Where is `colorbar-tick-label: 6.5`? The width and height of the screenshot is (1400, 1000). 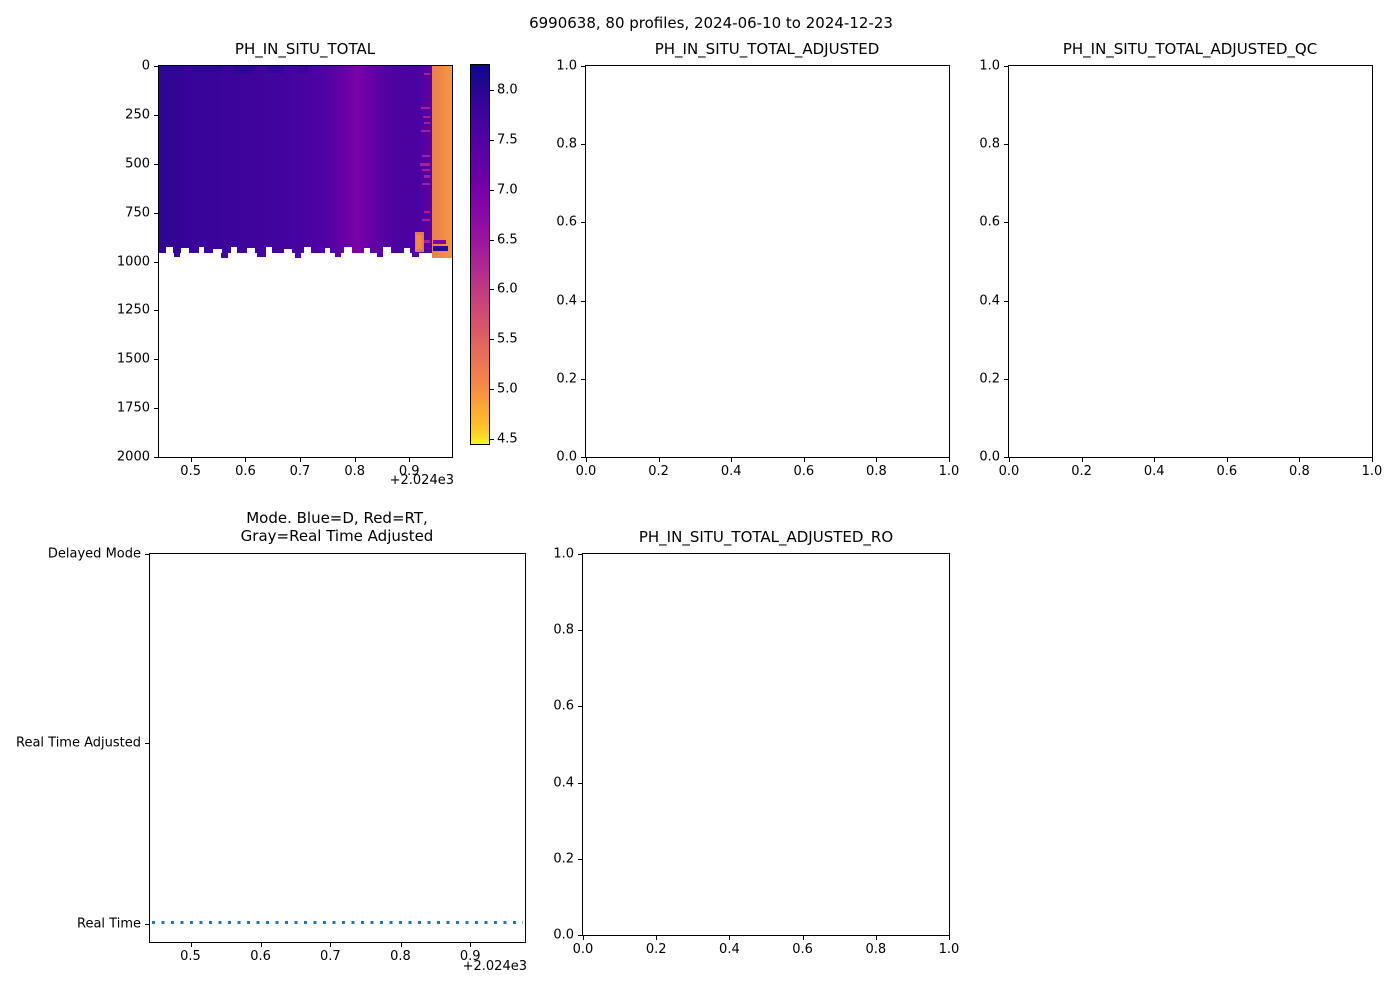 colorbar-tick-label: 6.5 is located at coordinates (507, 240).